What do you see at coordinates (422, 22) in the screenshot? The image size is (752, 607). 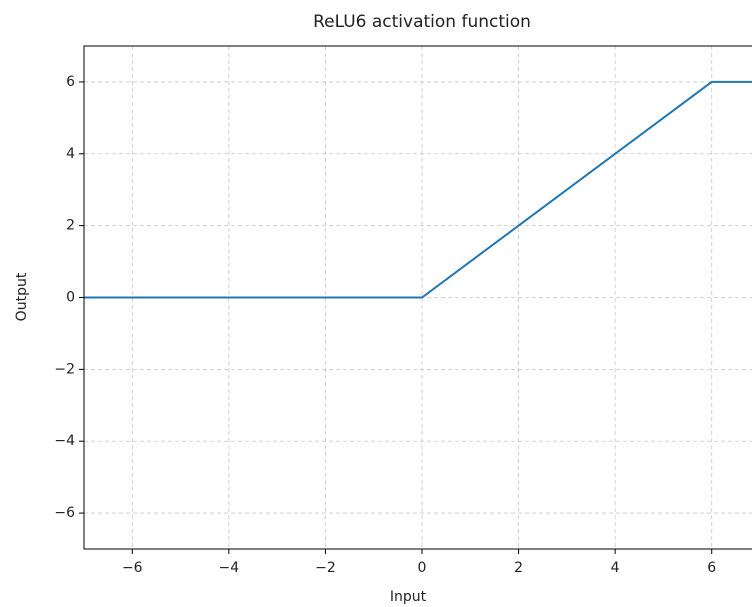 I see `chart-title: ReLU6 activation function` at bounding box center [422, 22].